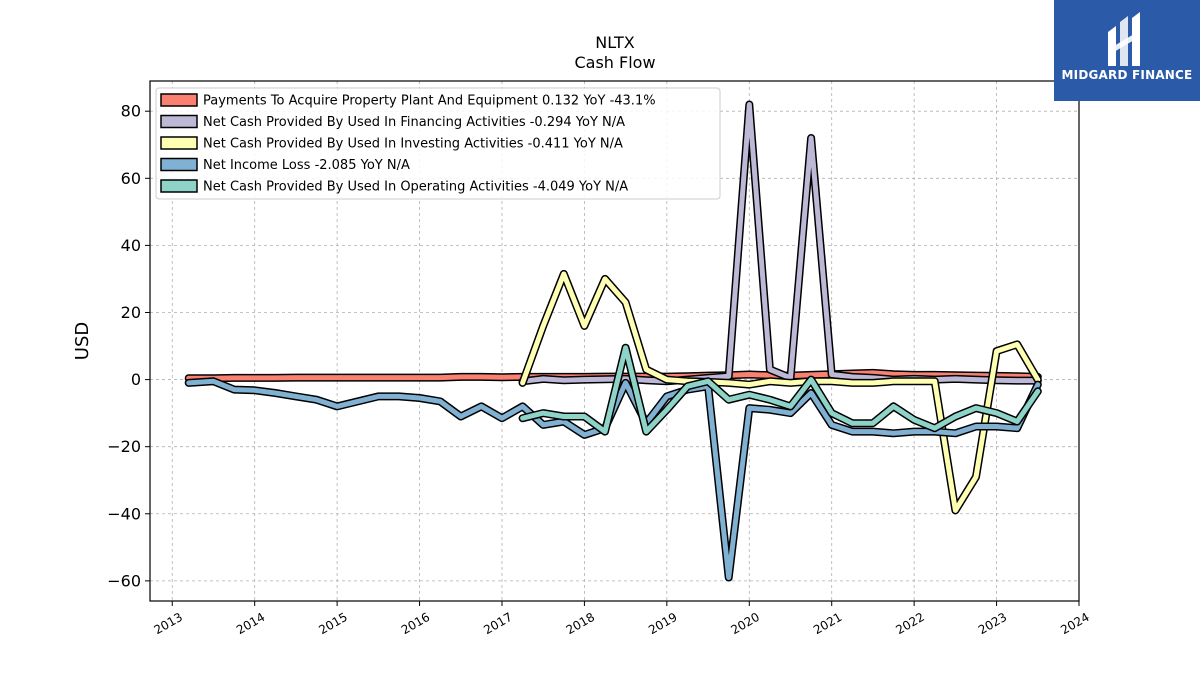 This screenshot has width=1200, height=675. I want to click on chart-title: NLTX, so click(614, 42).